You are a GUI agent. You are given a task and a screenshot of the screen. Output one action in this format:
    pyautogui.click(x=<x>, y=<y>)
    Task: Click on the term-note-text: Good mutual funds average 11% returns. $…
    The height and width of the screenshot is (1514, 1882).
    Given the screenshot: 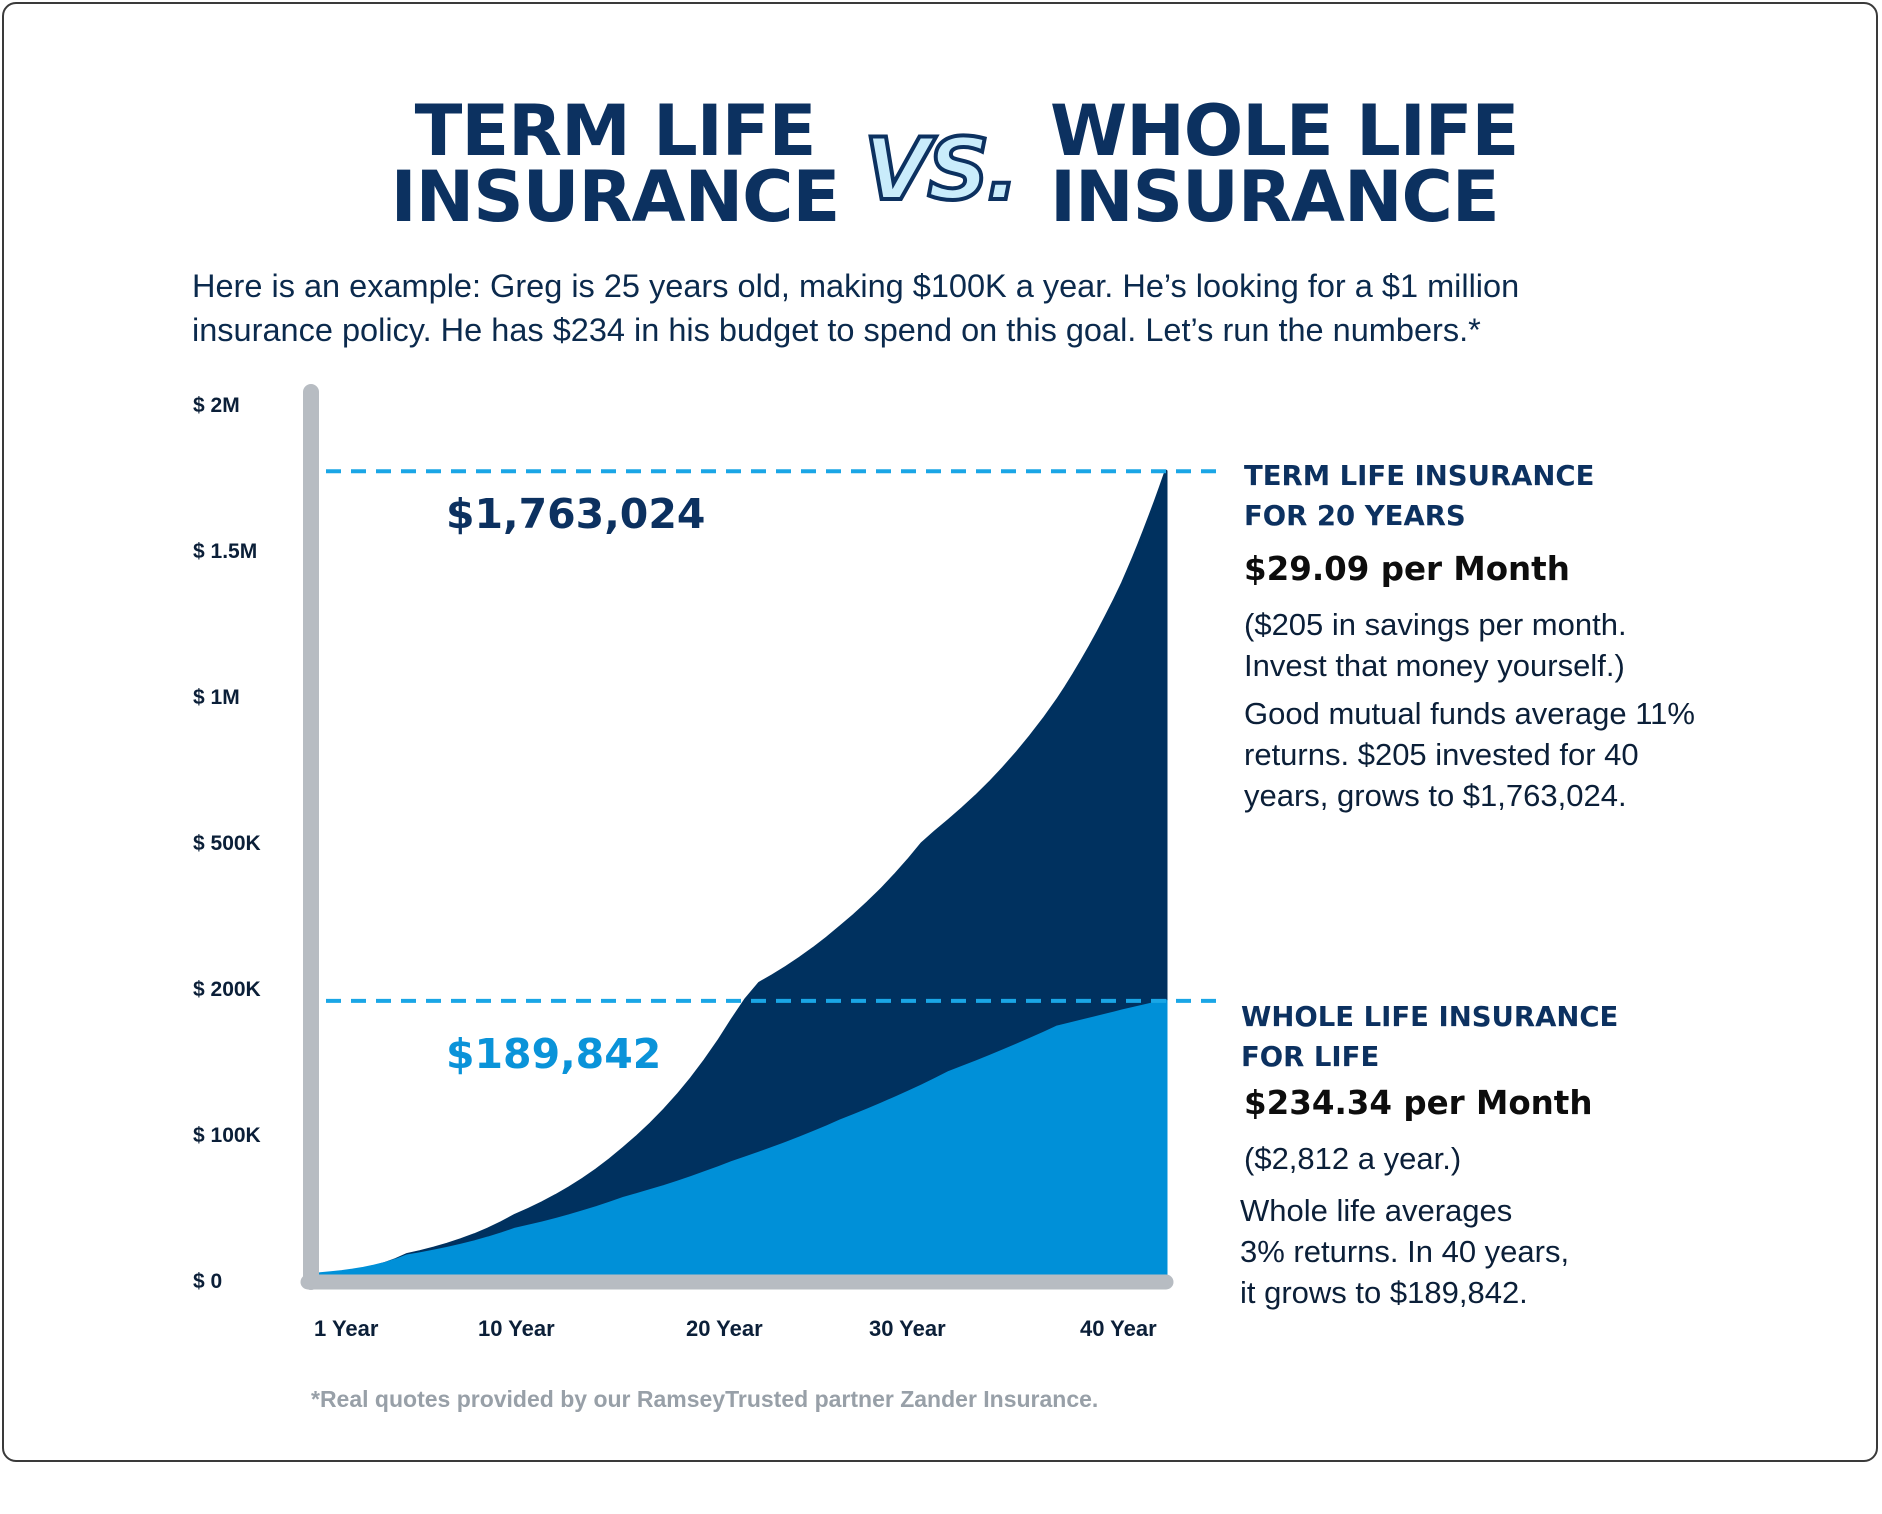 What is the action you would take?
    pyautogui.click(x=1469, y=754)
    